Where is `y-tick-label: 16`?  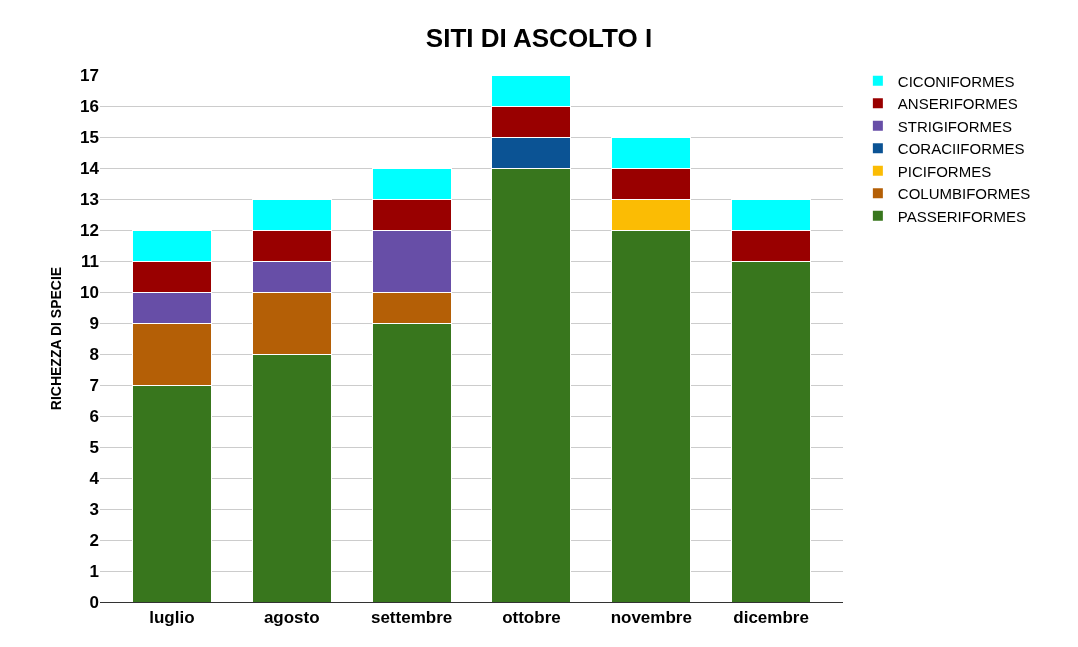 y-tick-label: 16 is located at coordinates (89, 106).